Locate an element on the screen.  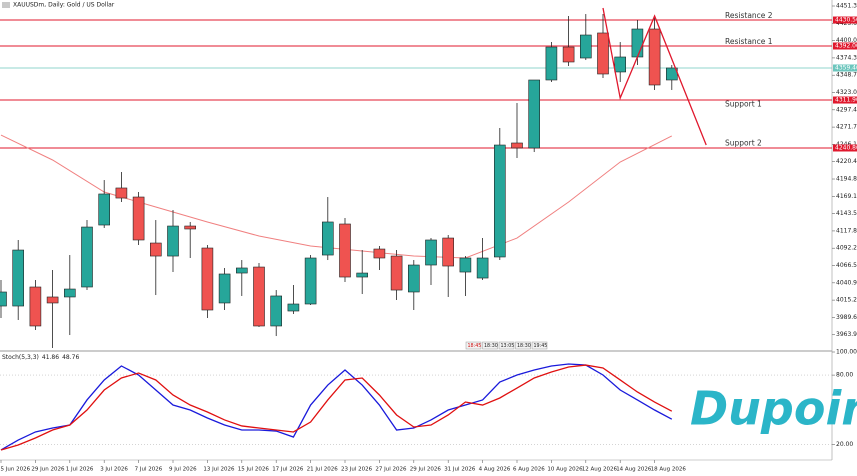
x-tick-label: 1 Jul 2026 is located at coordinates (80, 470).